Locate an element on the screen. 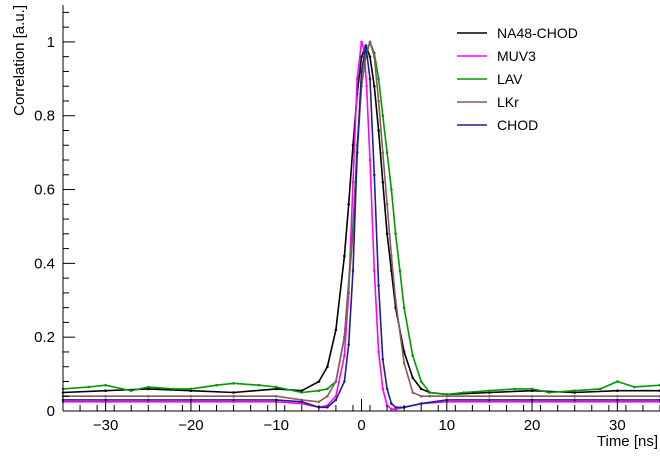 This screenshot has width=660, height=457. x-tick-label: 20 is located at coordinates (532, 425).